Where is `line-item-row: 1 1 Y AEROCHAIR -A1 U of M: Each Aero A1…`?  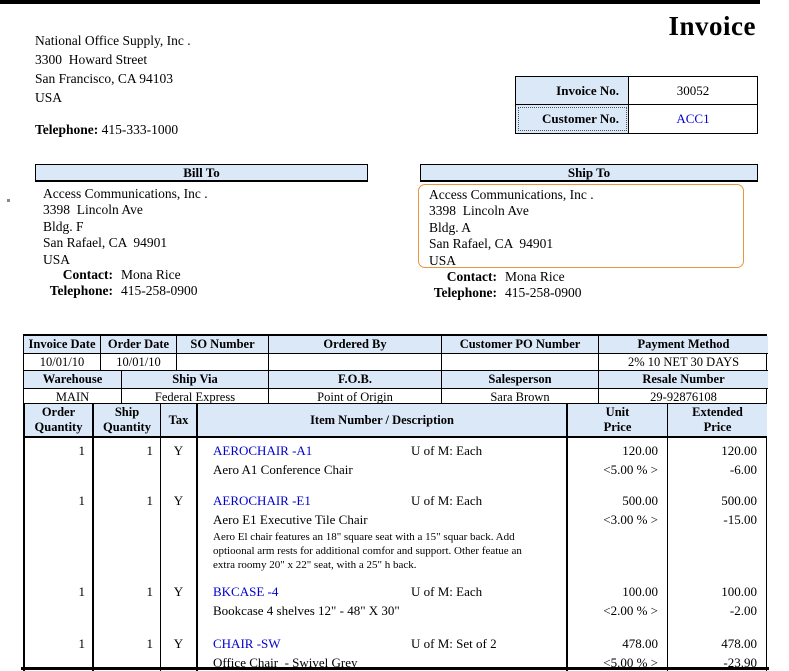 line-item-row: 1 1 Y AEROCHAIR -A1 U of M: Each Aero A1… is located at coordinates (395, 463).